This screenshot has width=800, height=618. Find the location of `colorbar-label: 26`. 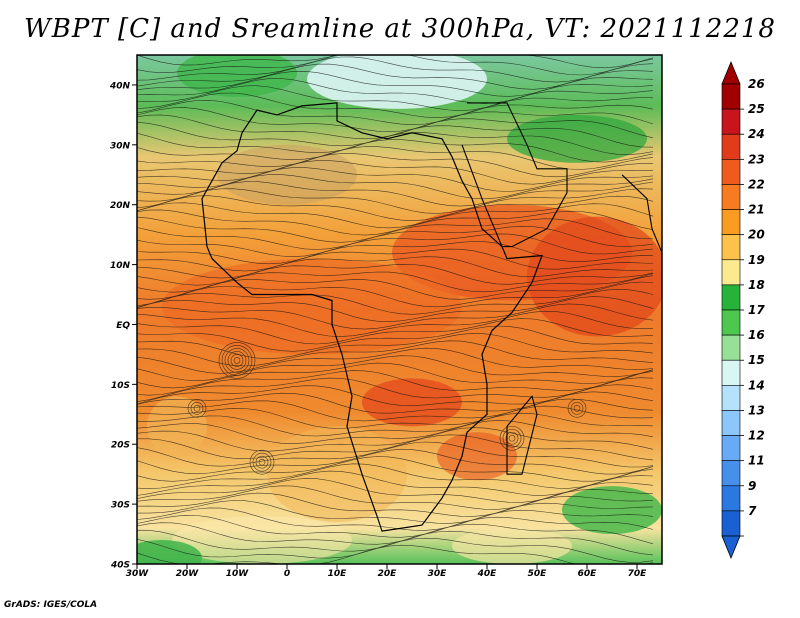

colorbar-label: 26 is located at coordinates (756, 84).